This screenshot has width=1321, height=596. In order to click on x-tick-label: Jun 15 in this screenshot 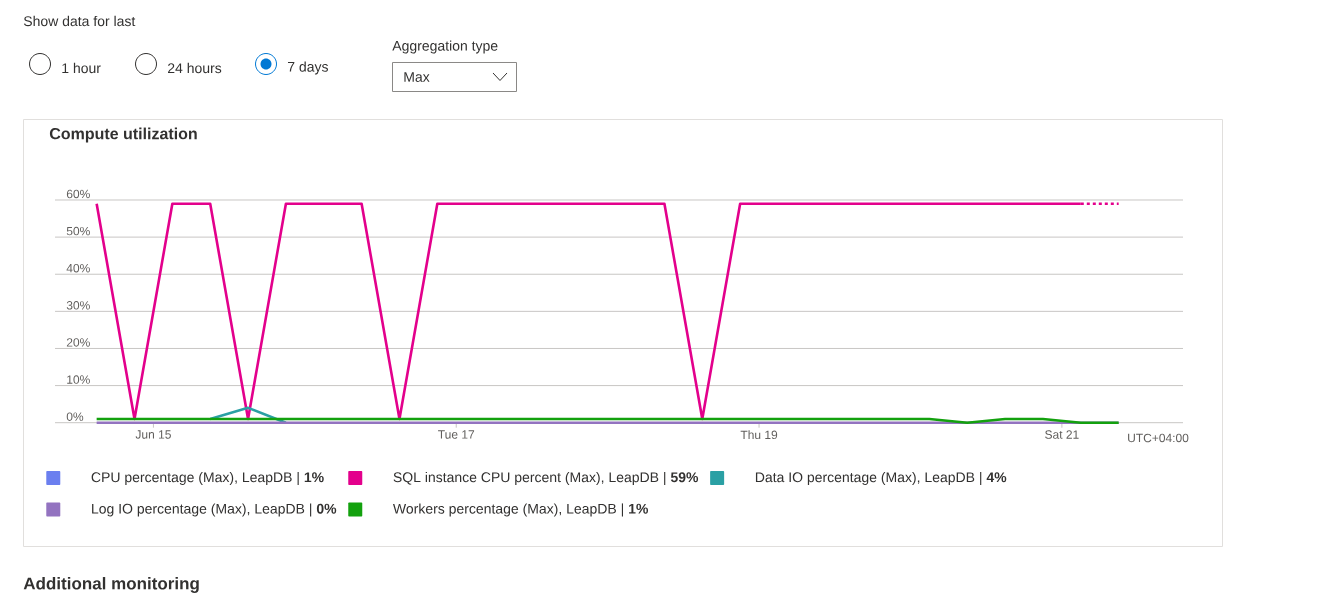, I will do `click(153, 434)`.